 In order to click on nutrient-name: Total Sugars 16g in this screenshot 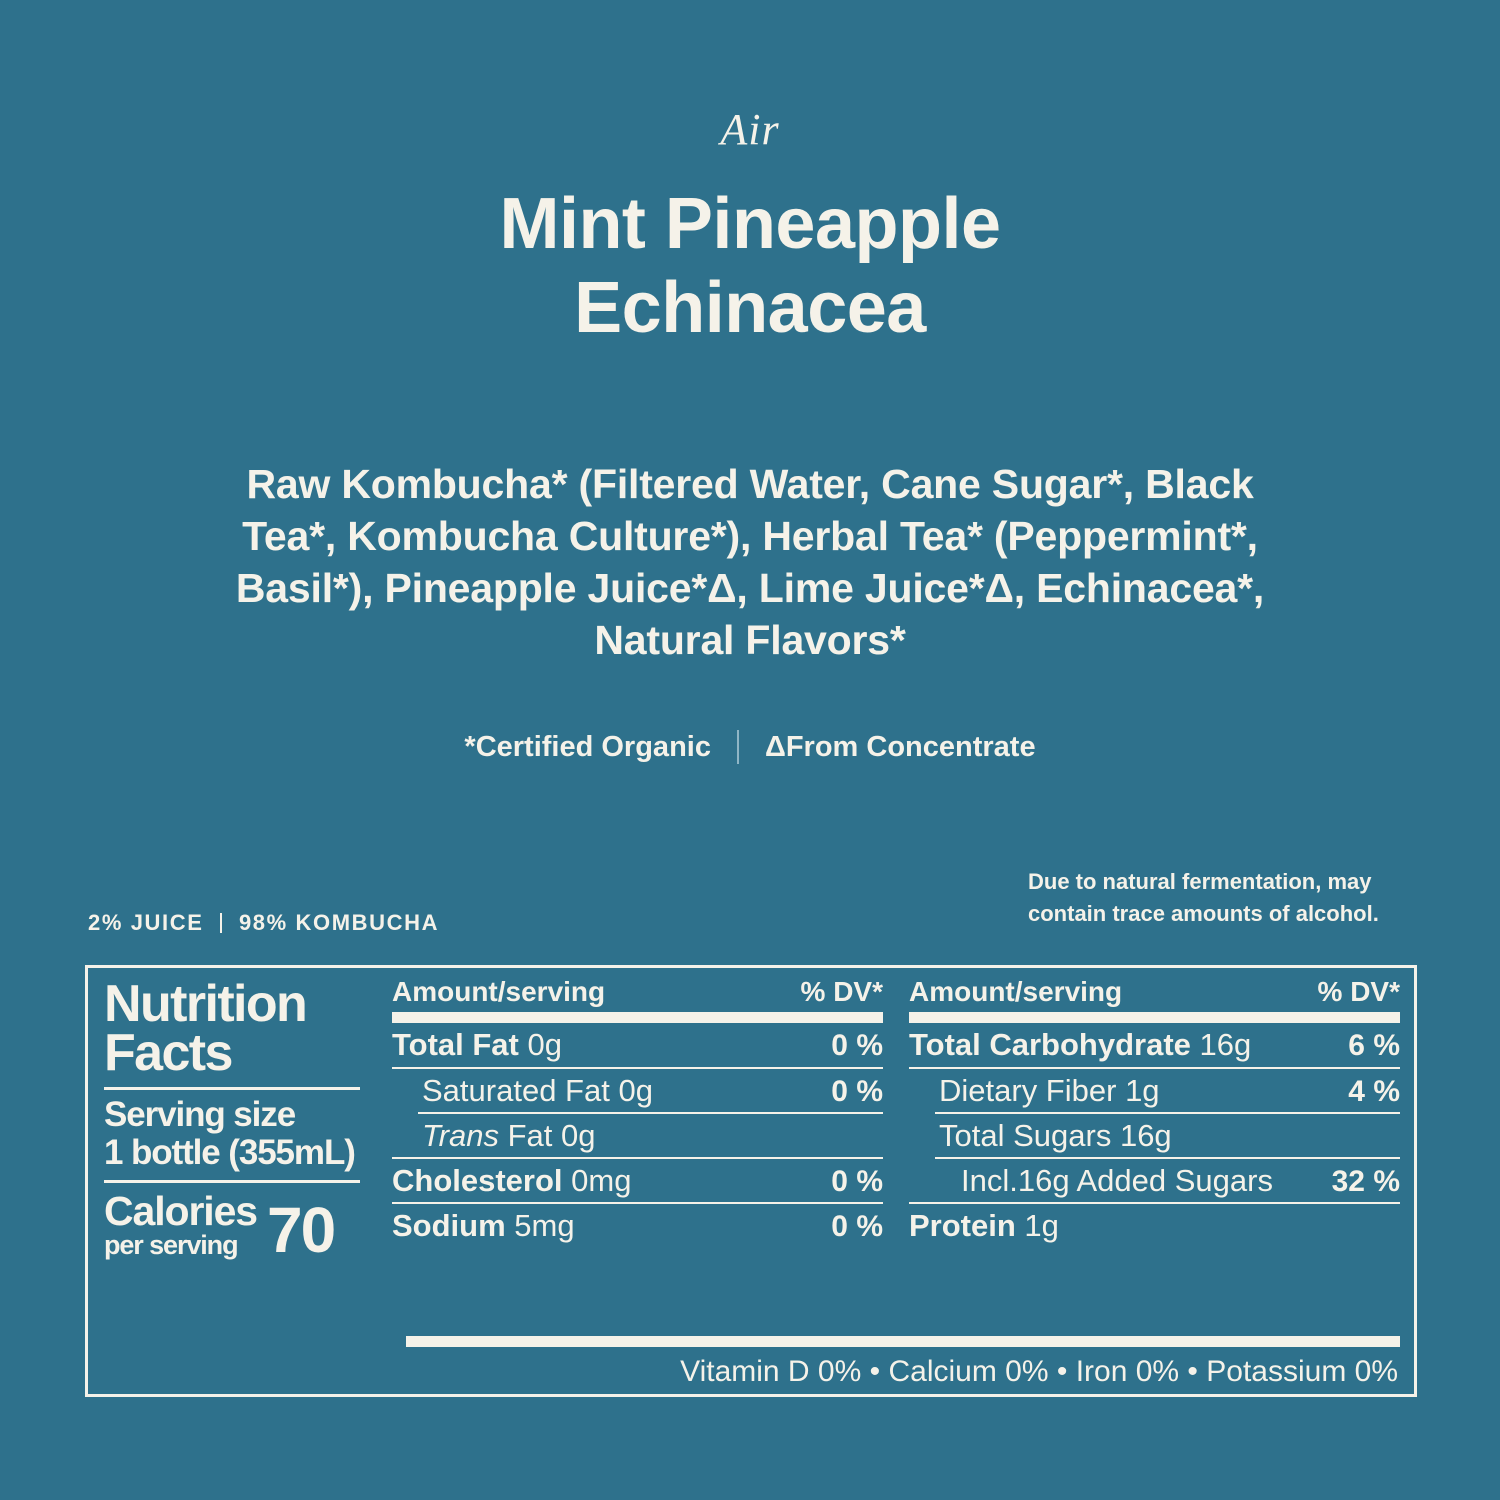, I will do `click(1055, 1136)`.